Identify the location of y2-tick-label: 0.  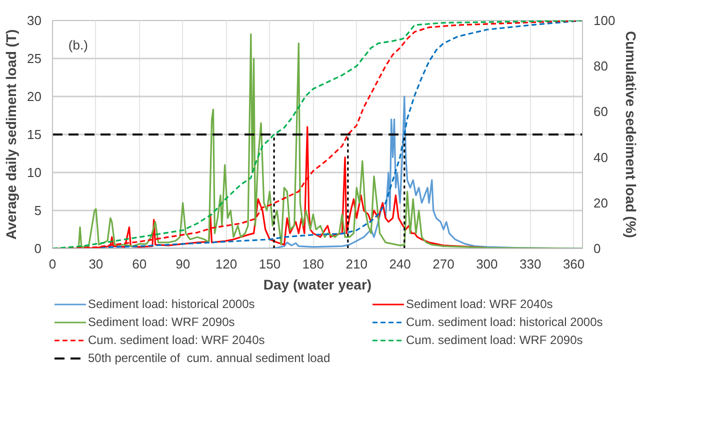
(597, 248).